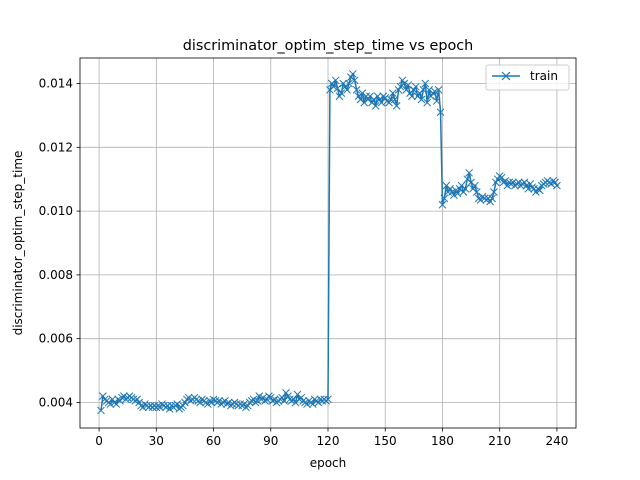 The height and width of the screenshot is (480, 640). What do you see at coordinates (506, 76) in the screenshot?
I see `legend-marker-icon` at bounding box center [506, 76].